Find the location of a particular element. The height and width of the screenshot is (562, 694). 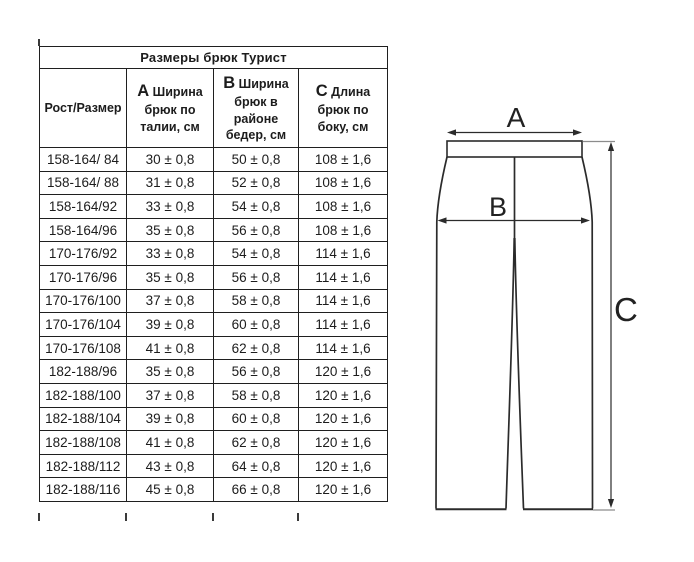

column-header-letter: A is located at coordinates (143, 91).